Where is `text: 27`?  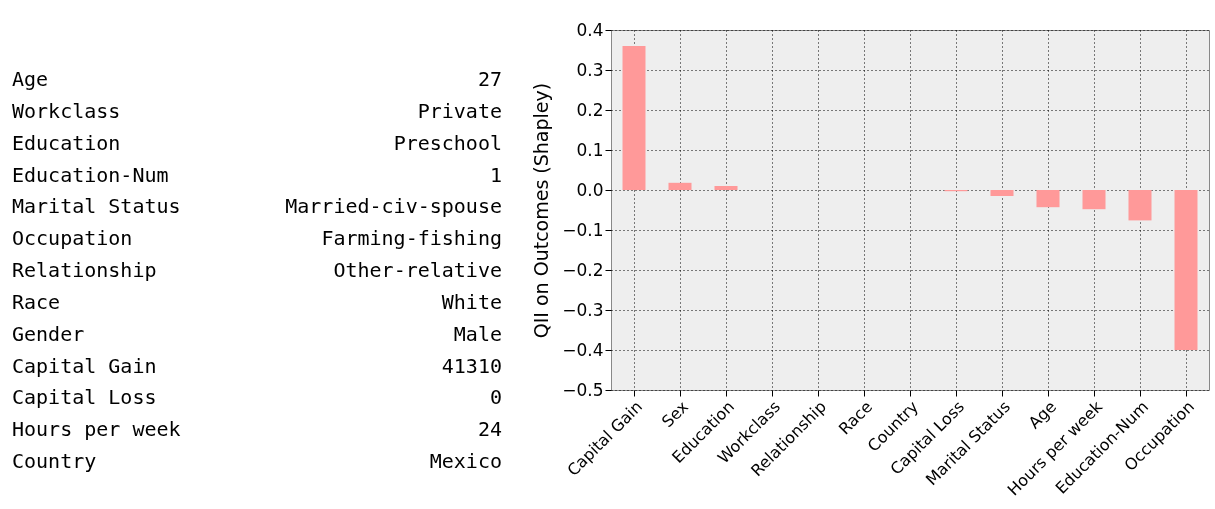 text: 27 is located at coordinates (489, 79).